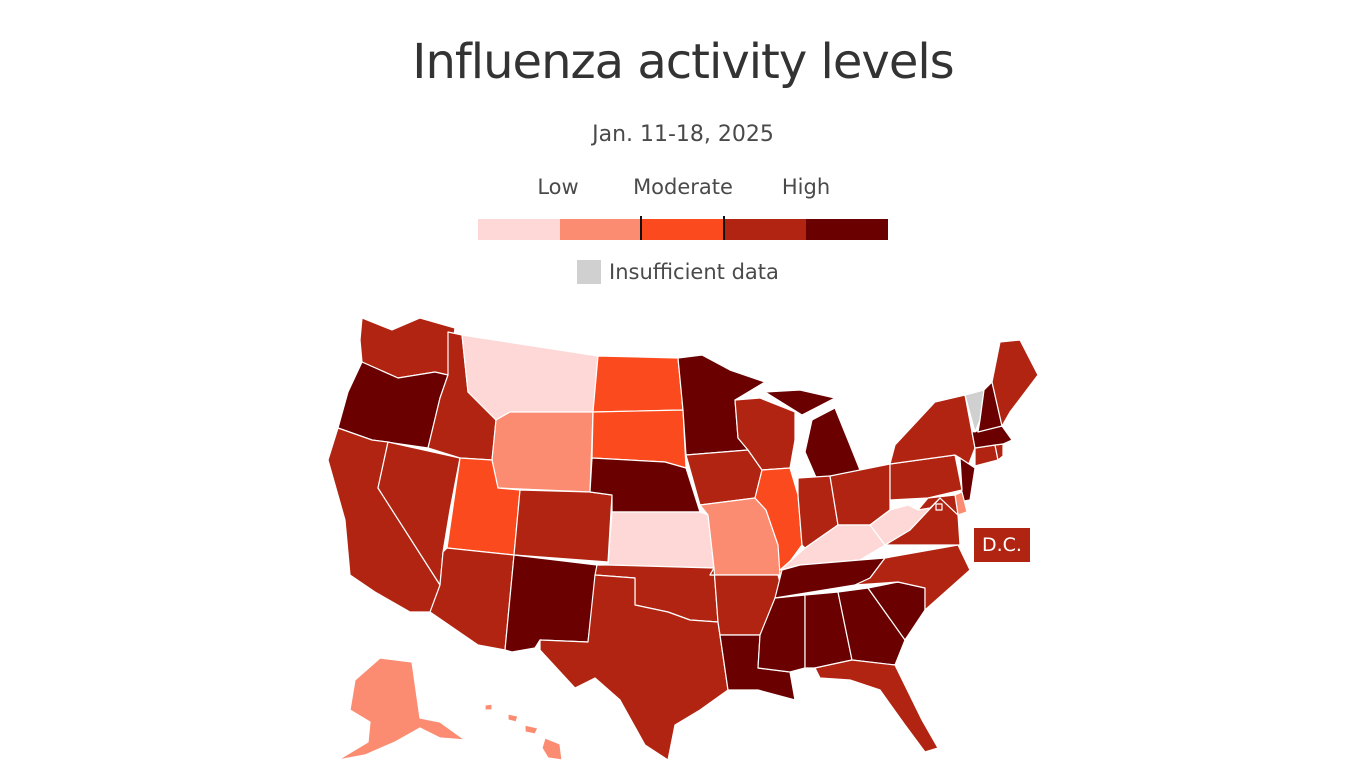  I want to click on state-NM, so click(551, 603).